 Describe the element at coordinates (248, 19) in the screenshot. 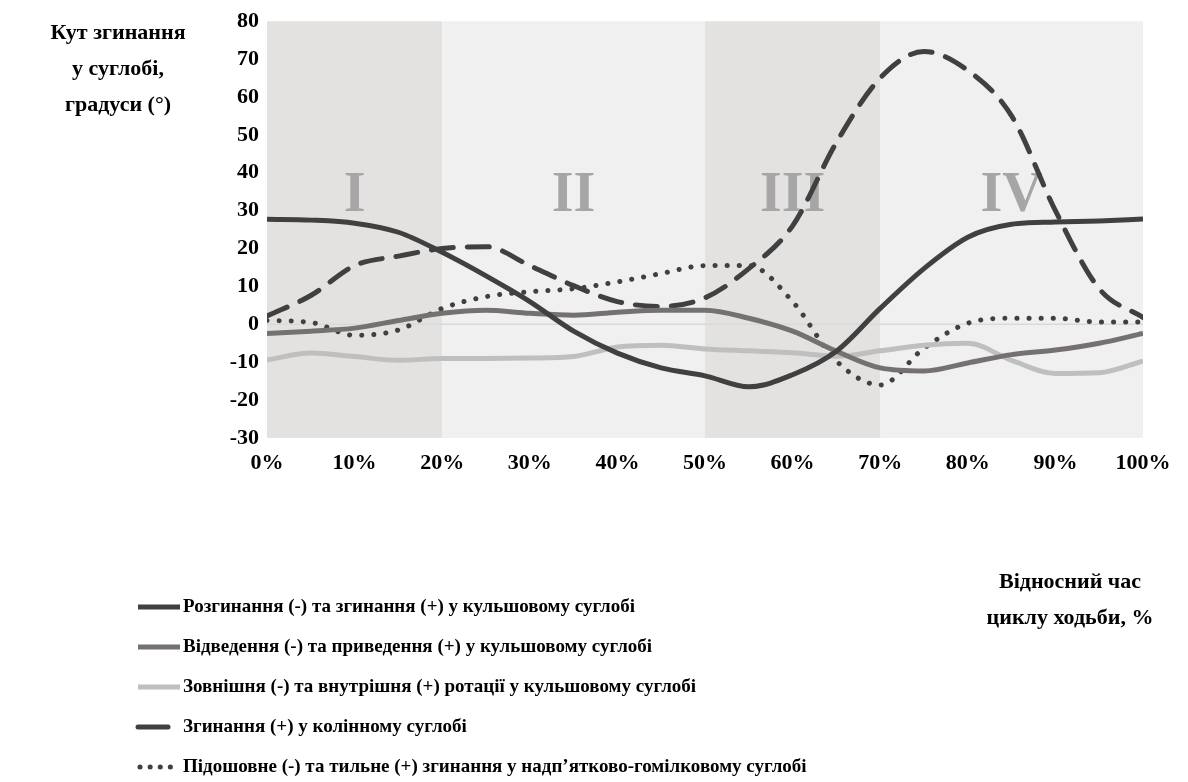

I see `y-tick-label: 80` at that location.